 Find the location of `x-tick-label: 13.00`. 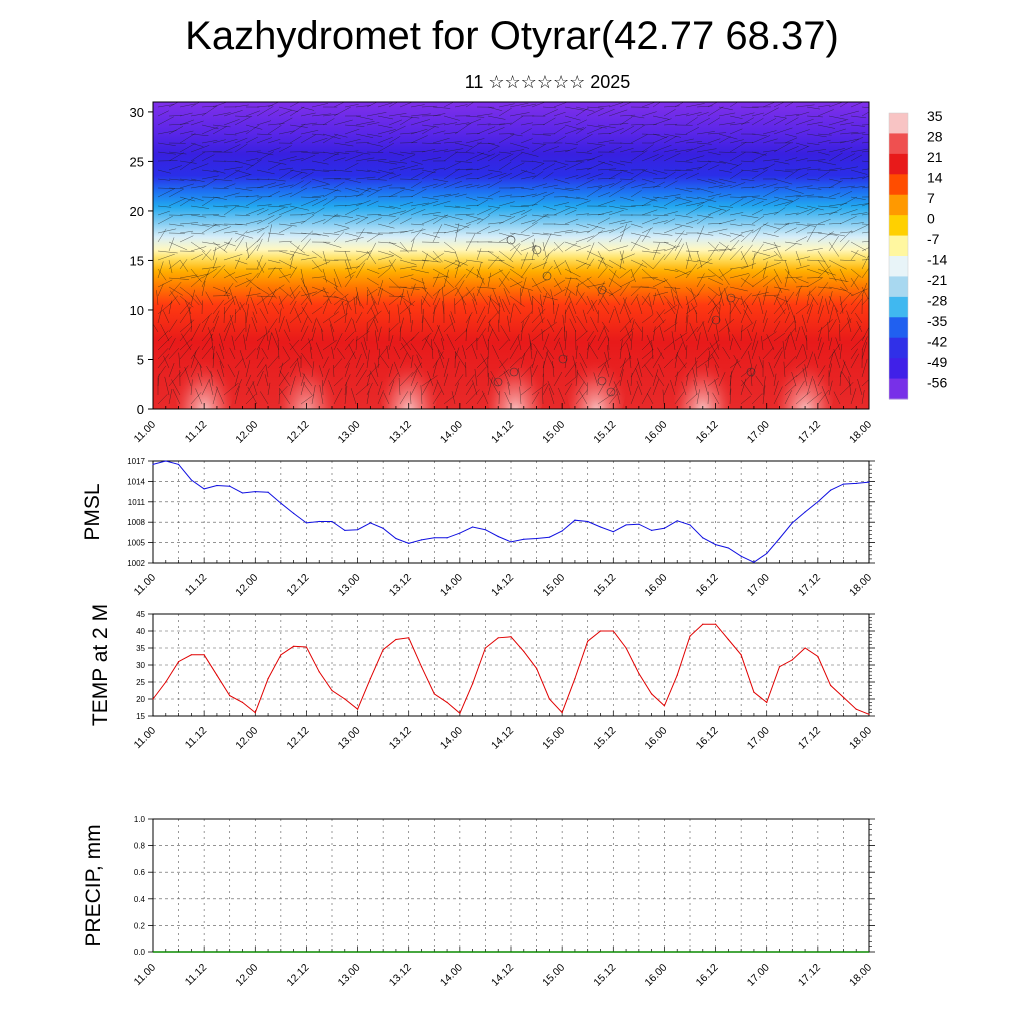

x-tick-label: 13.00 is located at coordinates (349, 975).